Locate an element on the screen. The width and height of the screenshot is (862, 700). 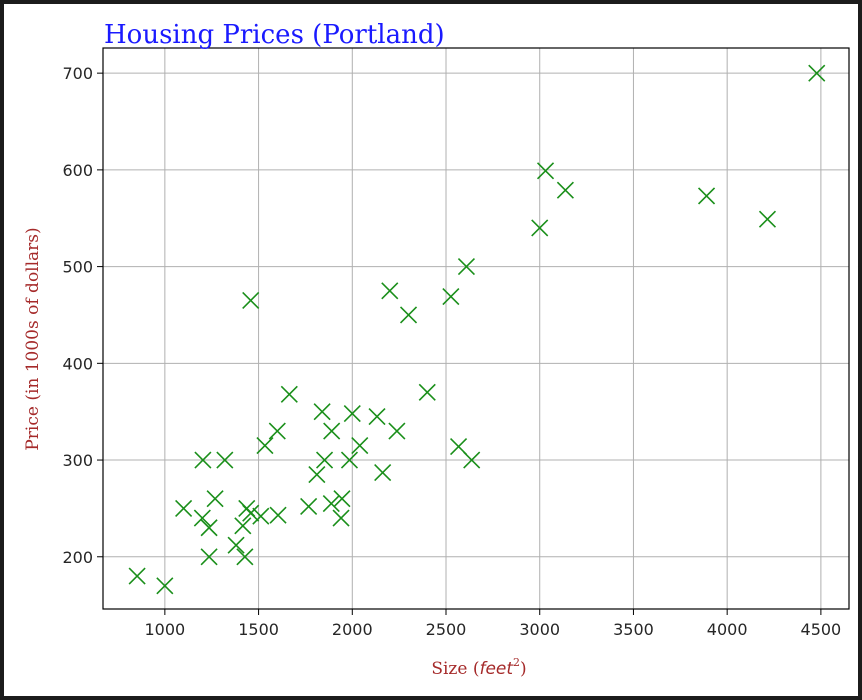
y-axis-ticks: 200 300 400 500 600 700 is located at coordinates (82, 315).